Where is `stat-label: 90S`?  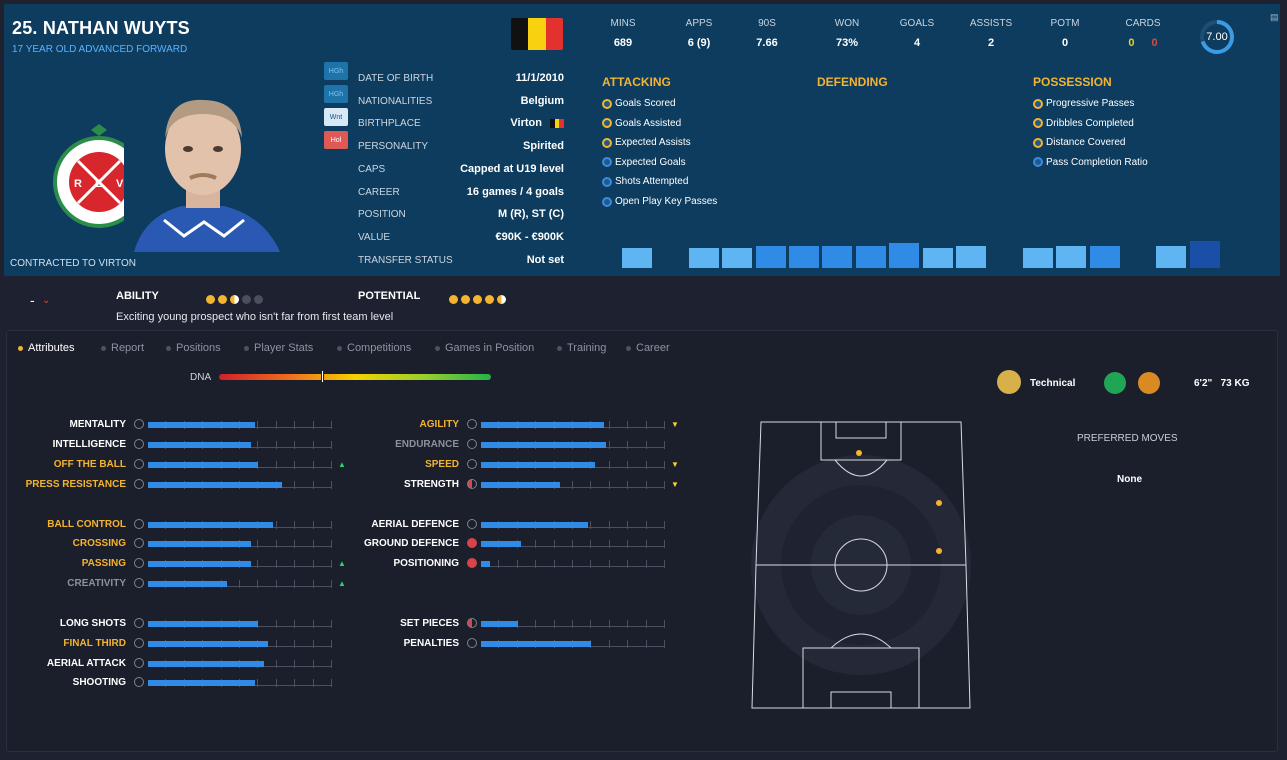
stat-label: 90S is located at coordinates (767, 23).